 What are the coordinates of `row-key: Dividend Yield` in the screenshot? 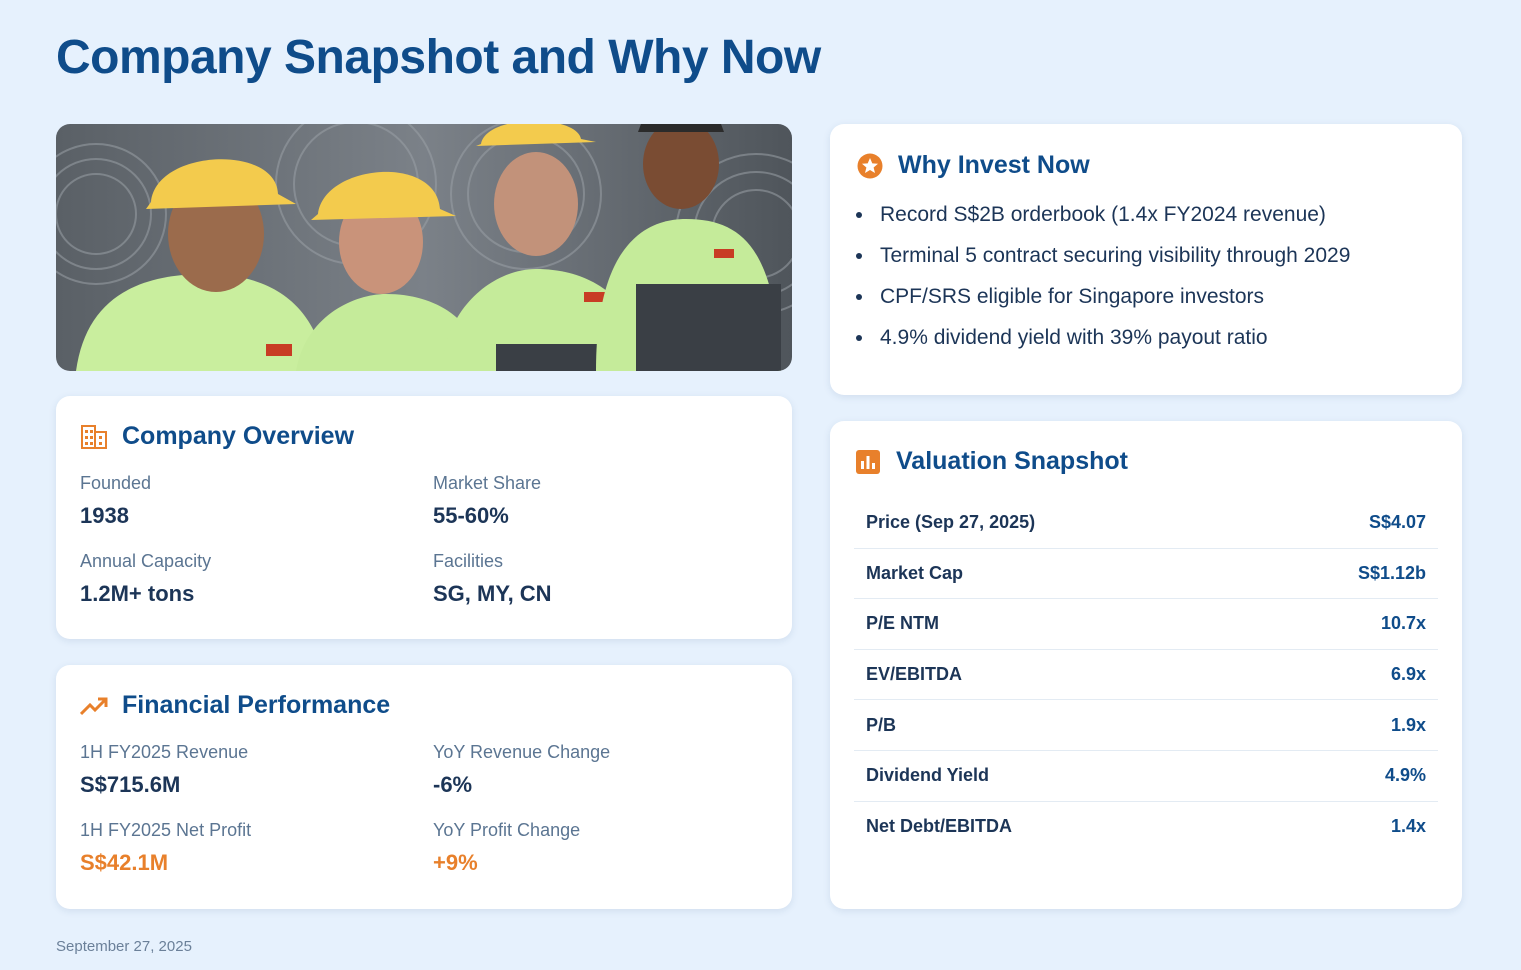 It's located at (928, 775).